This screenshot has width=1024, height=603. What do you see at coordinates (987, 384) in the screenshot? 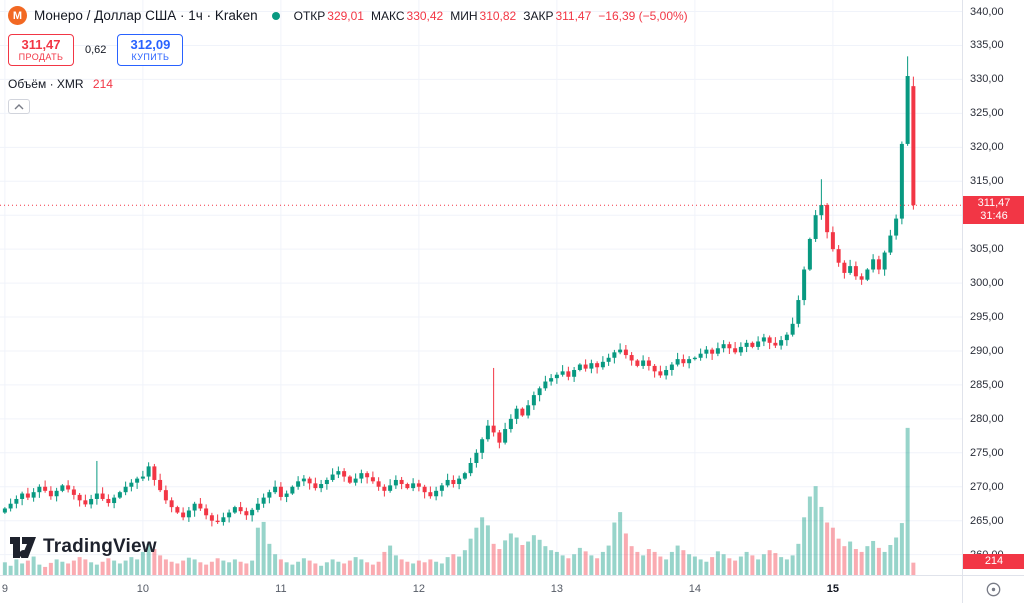
I see `price-tick-label: 285,00` at bounding box center [987, 384].